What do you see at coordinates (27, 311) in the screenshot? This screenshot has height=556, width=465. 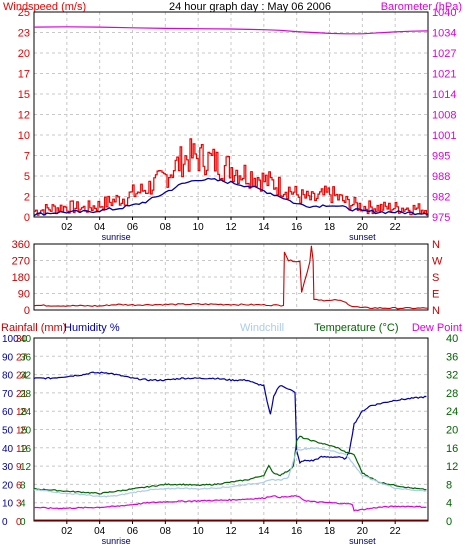 I see `direction-y-tick-label: 0` at bounding box center [27, 311].